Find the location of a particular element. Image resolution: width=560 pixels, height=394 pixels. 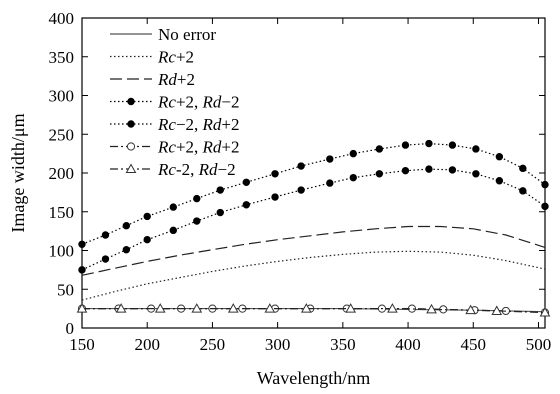

legend-label-5: Rc+2, Rd+2 is located at coordinates (198, 147).